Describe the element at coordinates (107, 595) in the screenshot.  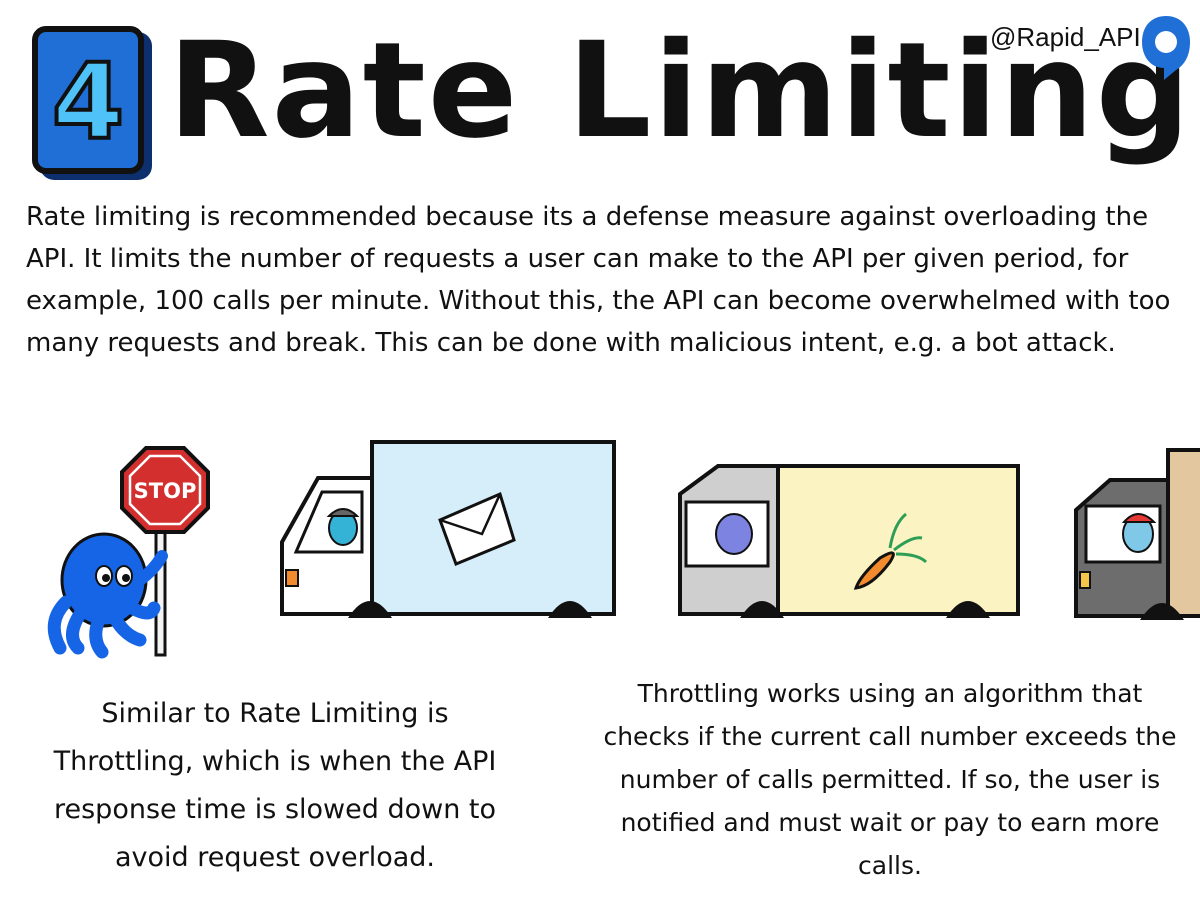
I see `octopus-mascot` at that location.